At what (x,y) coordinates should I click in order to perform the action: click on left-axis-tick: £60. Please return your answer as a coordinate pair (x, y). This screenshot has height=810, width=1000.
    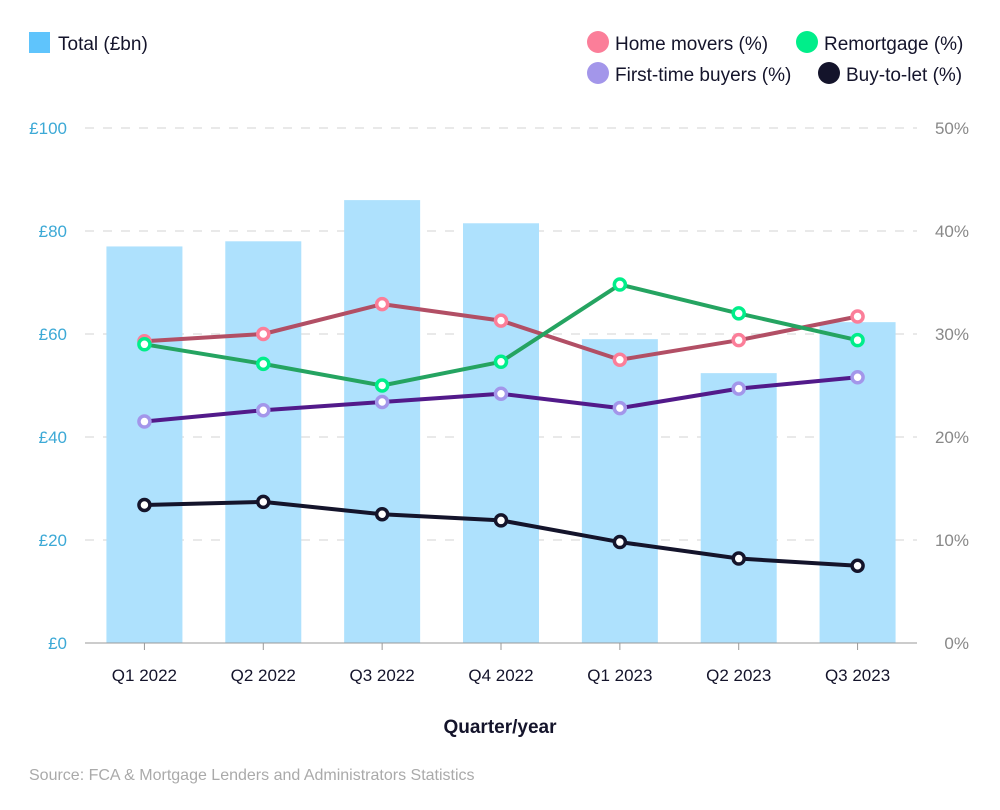
    Looking at the image, I should click on (53, 334).